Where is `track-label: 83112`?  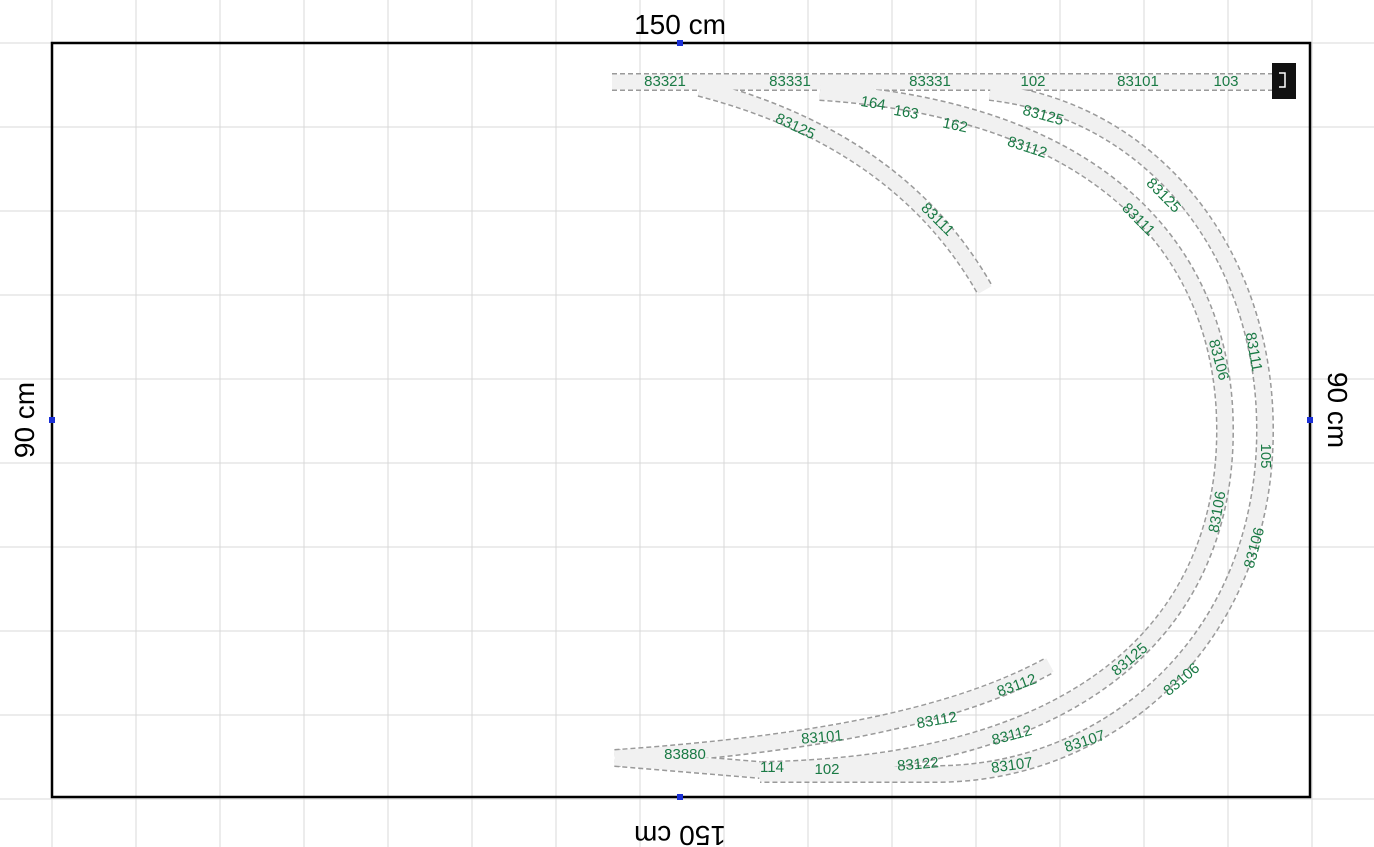 track-label: 83112 is located at coordinates (936, 721).